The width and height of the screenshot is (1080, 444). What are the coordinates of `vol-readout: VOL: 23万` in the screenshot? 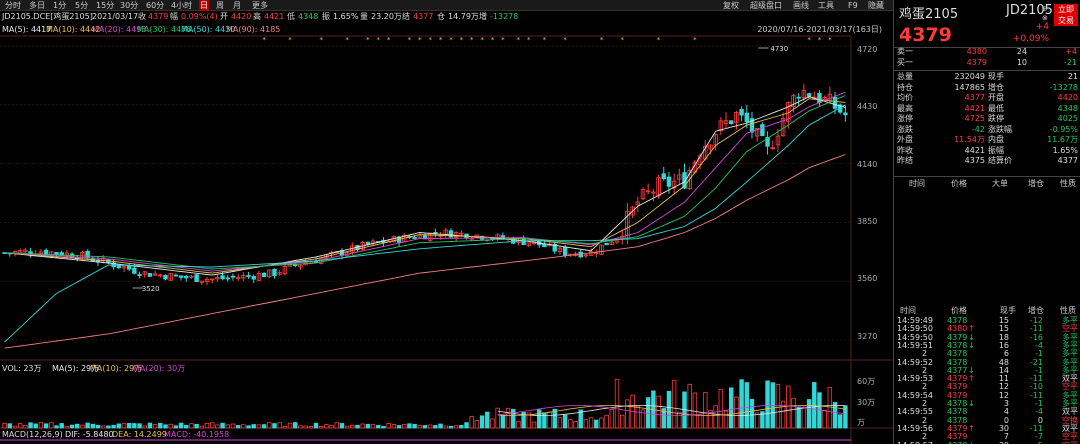 It's located at (22, 368).